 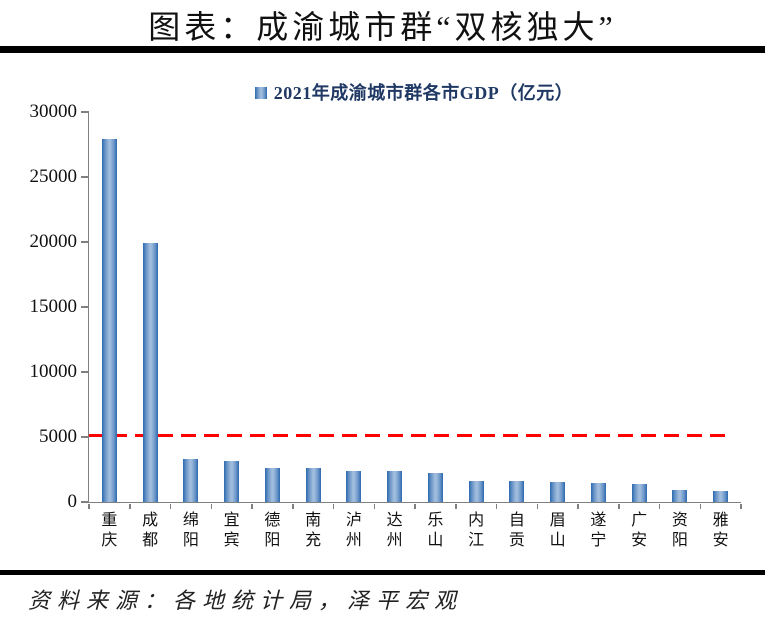 I want to click on x-axis-label: 泸州, so click(x=353, y=530).